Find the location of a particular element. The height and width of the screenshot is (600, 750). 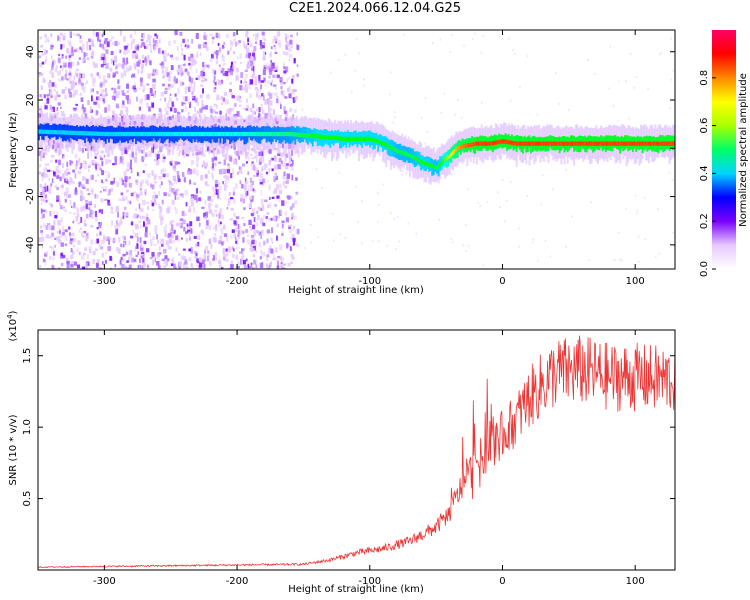

x-tick-label: -300 is located at coordinates (104, 281).